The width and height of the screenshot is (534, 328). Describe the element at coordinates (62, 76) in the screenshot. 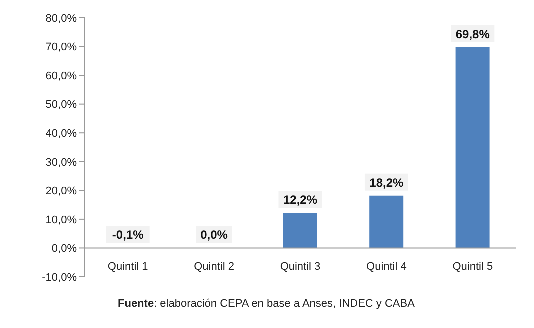

I see `y-tick-label: 60,0%` at that location.